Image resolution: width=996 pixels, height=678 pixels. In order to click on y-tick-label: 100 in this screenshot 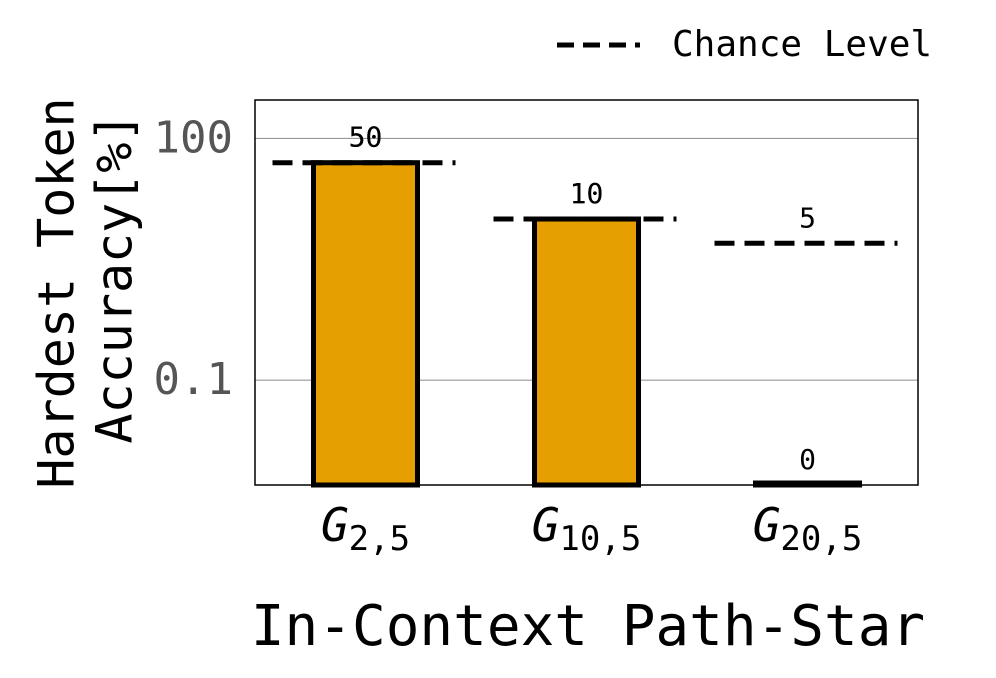, I will do `click(193, 137)`.